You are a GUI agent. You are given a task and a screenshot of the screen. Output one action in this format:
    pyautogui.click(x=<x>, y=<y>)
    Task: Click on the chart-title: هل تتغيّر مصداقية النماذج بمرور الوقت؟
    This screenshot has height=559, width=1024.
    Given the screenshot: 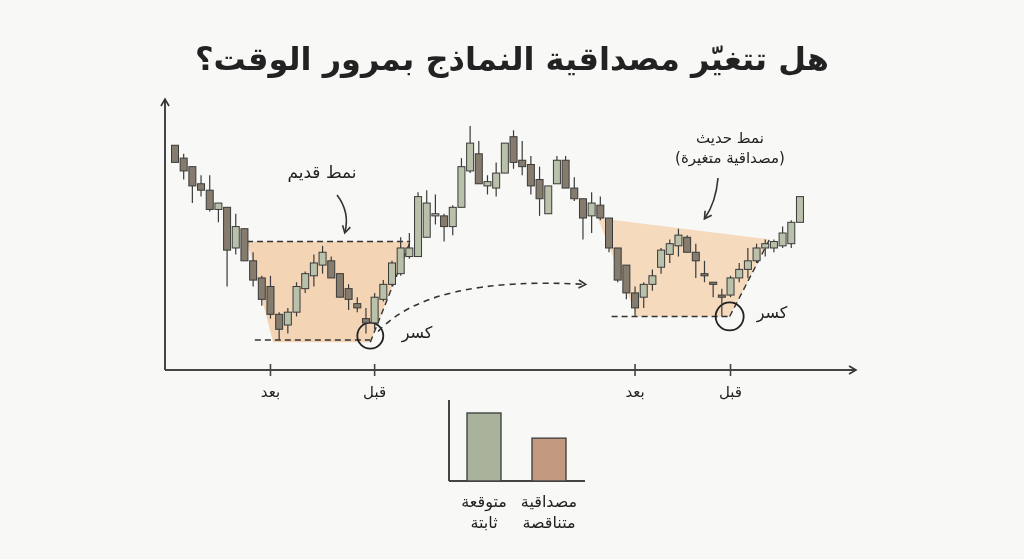 What is the action you would take?
    pyautogui.click(x=512, y=59)
    